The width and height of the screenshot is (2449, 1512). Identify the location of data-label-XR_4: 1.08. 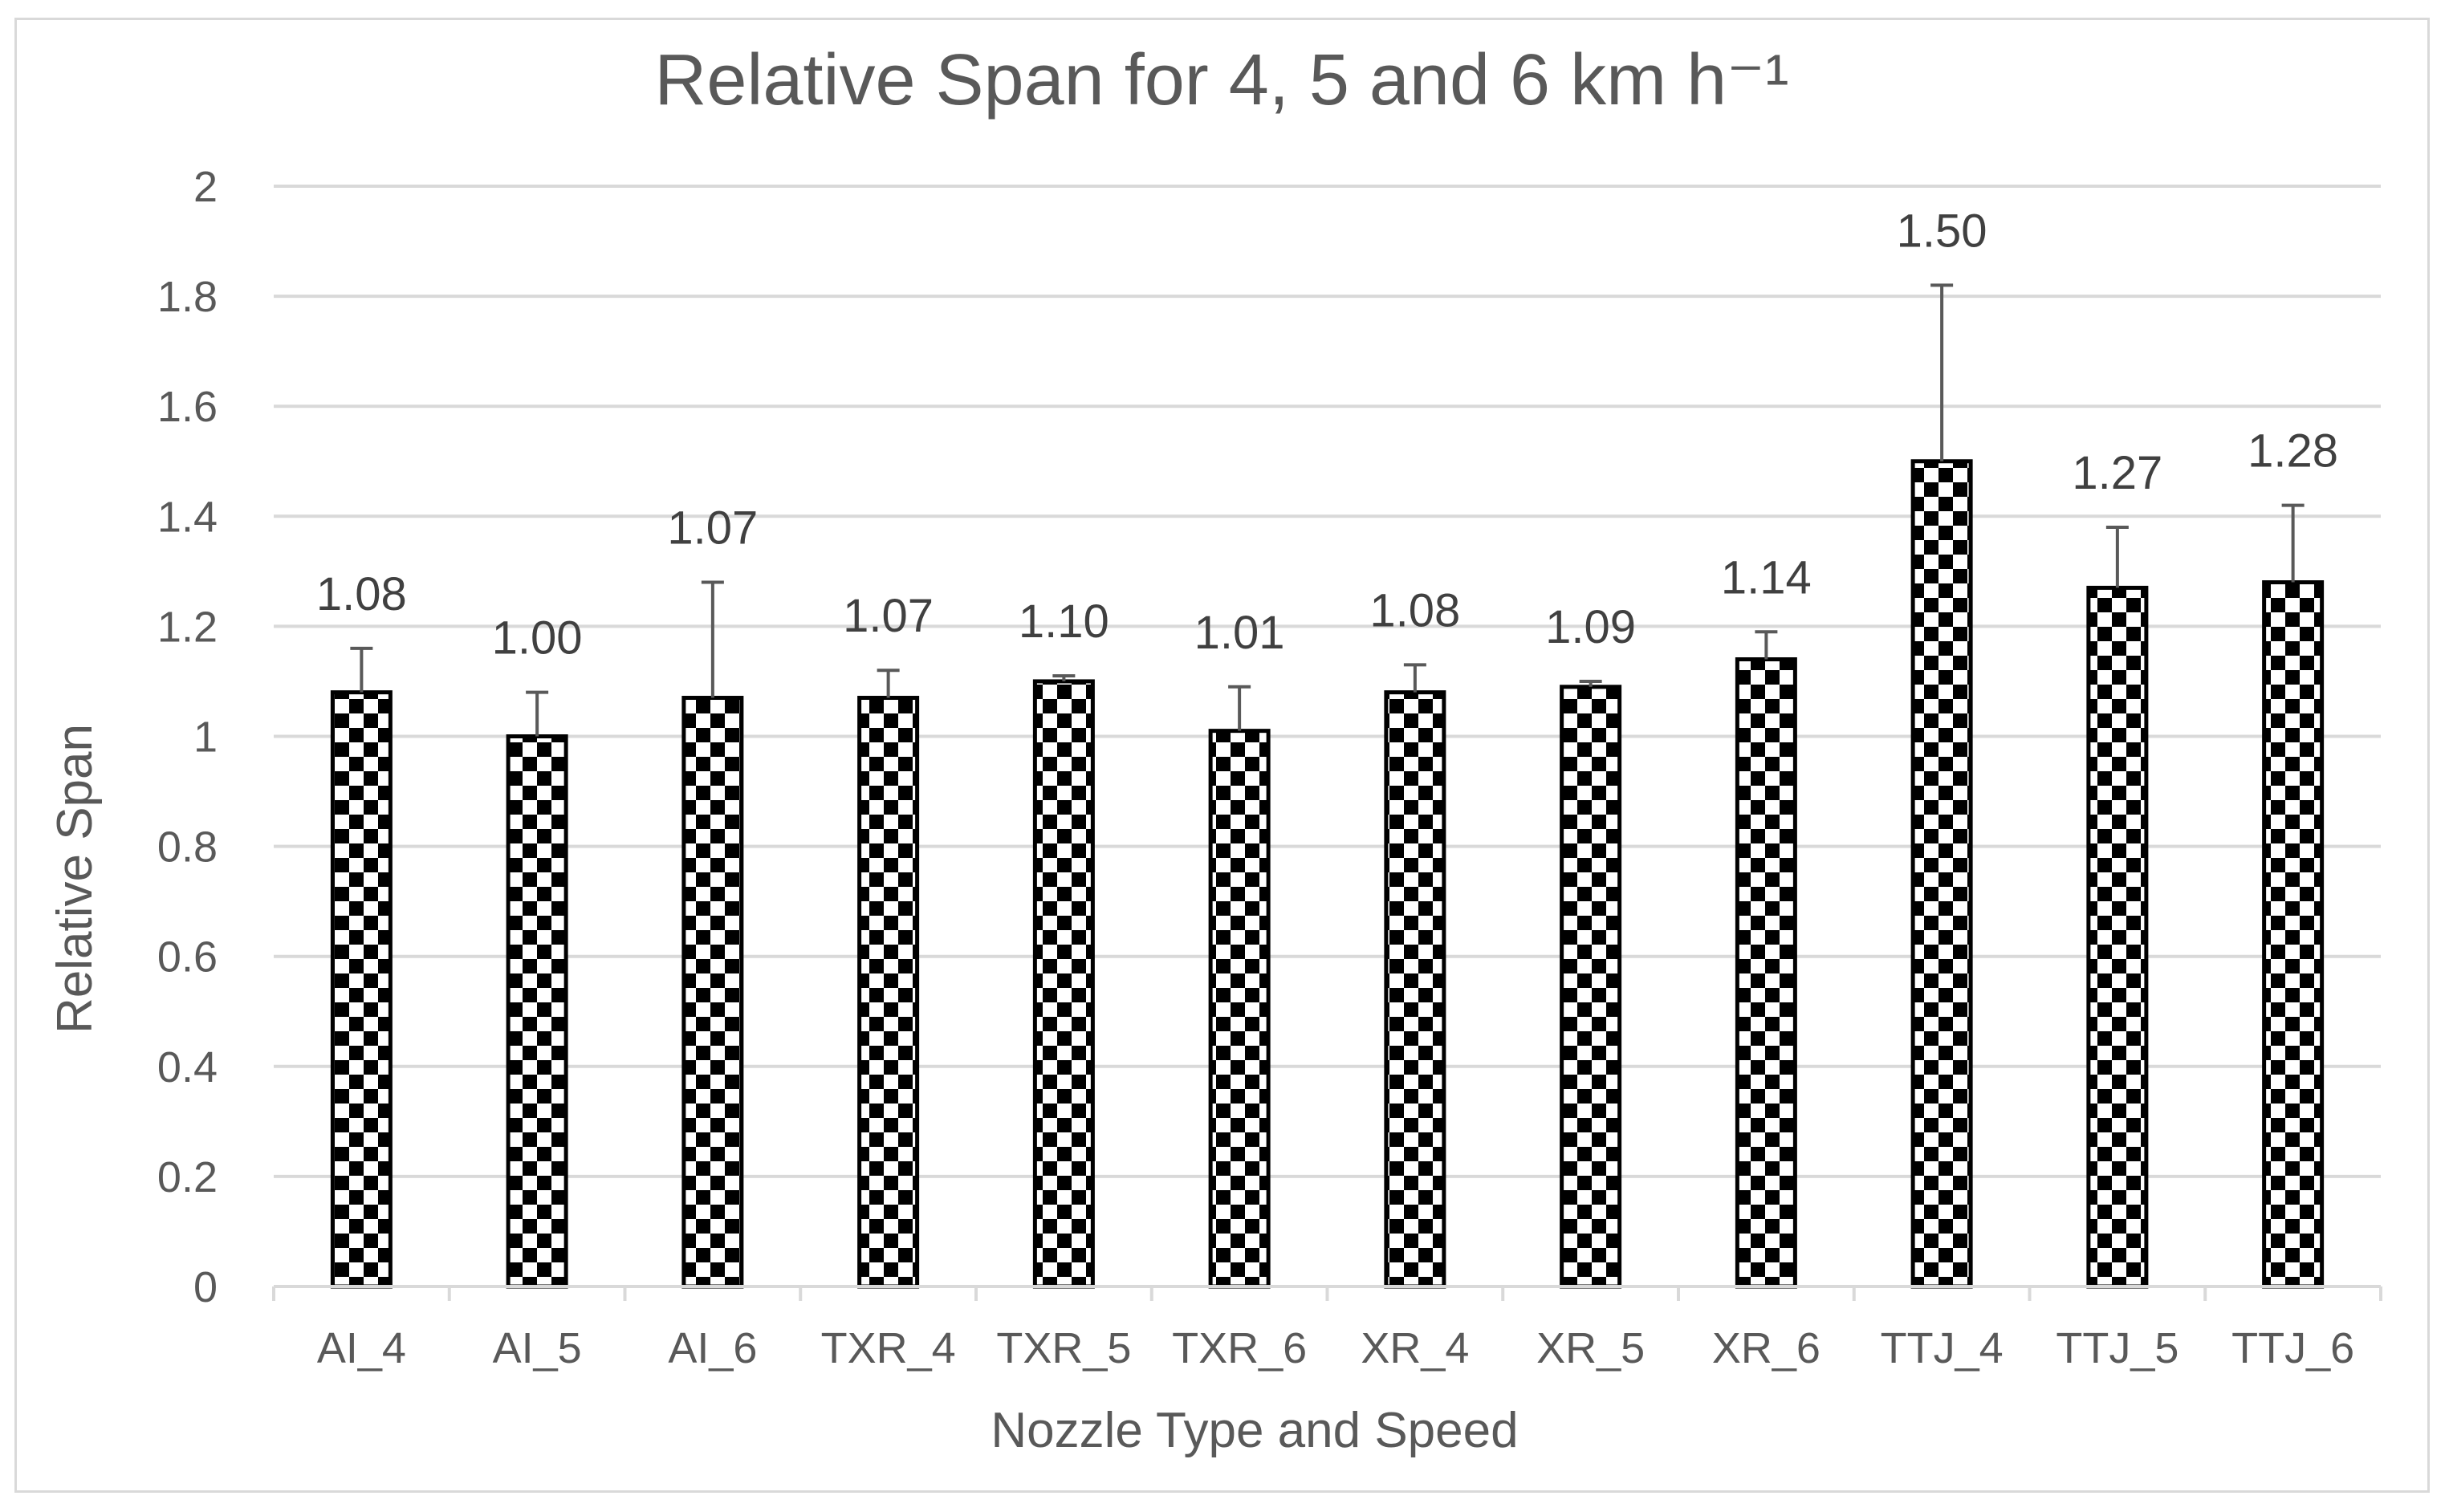
(1414, 610).